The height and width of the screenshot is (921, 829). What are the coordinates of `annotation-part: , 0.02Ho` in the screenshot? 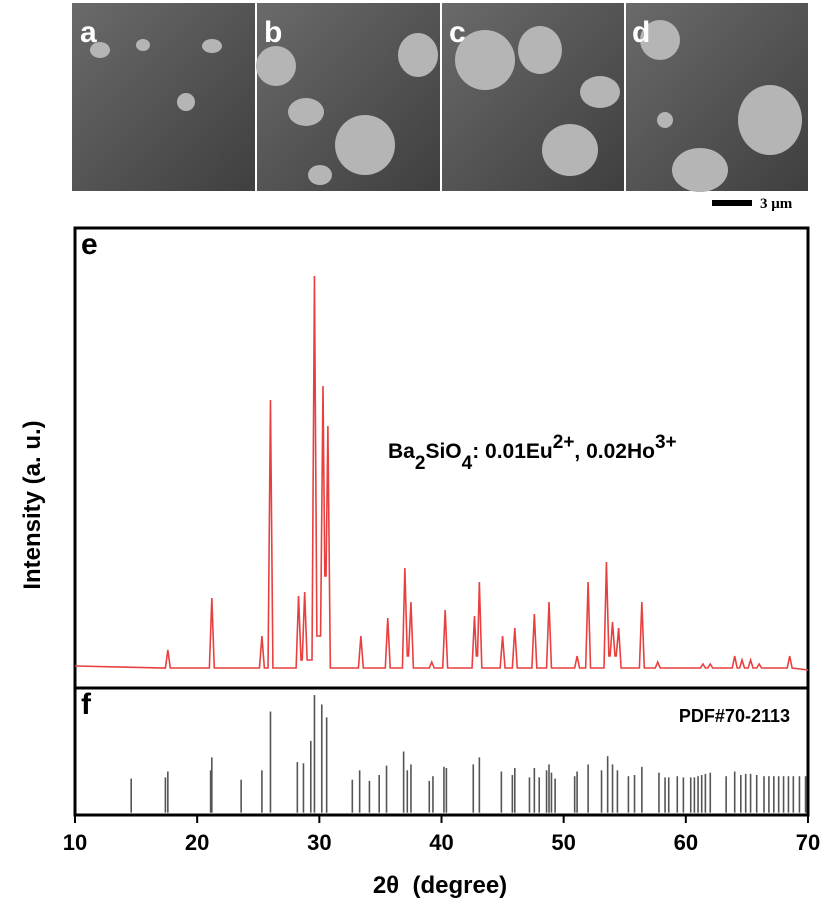 It's located at (614, 451).